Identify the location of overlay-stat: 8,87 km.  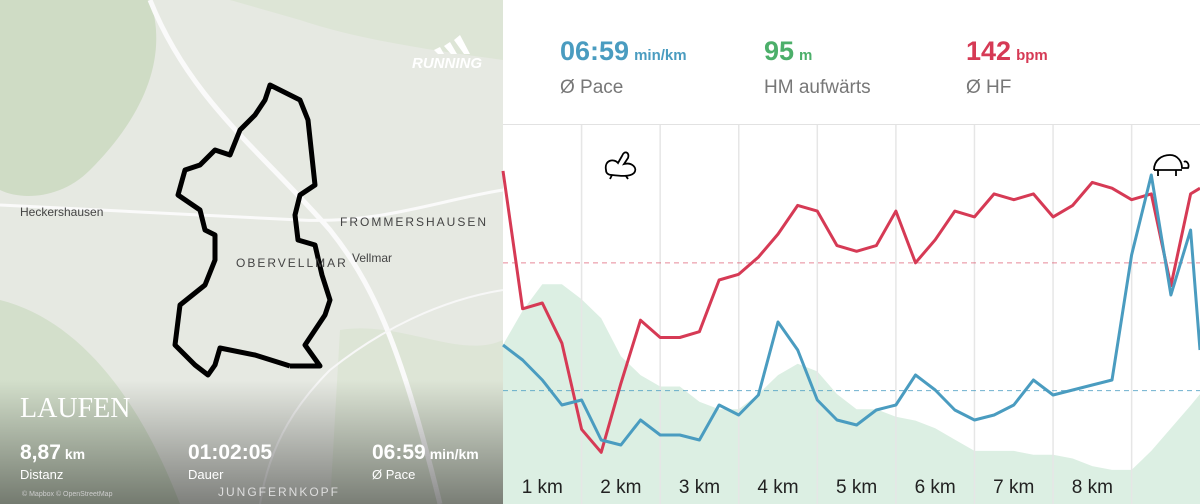
(52, 452).